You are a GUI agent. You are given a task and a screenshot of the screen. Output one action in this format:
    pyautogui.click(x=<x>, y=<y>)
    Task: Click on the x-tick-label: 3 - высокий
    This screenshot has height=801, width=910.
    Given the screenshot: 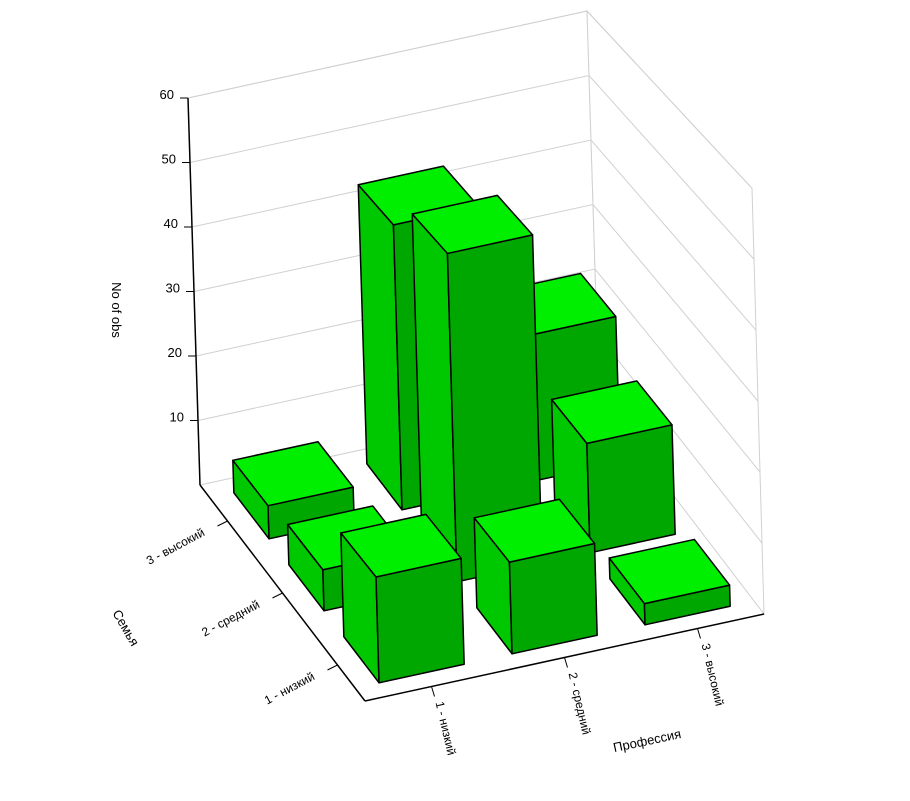 What is the action you would take?
    pyautogui.click(x=713, y=674)
    